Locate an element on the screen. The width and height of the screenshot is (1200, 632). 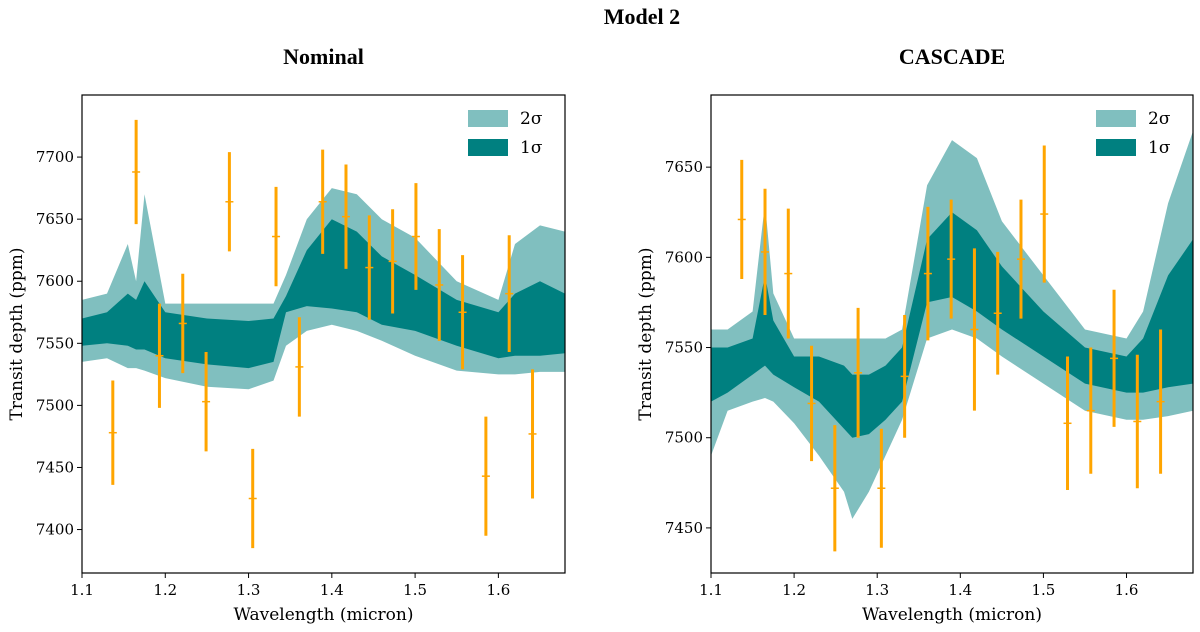
panel-title: Nominal is located at coordinates (323, 56).